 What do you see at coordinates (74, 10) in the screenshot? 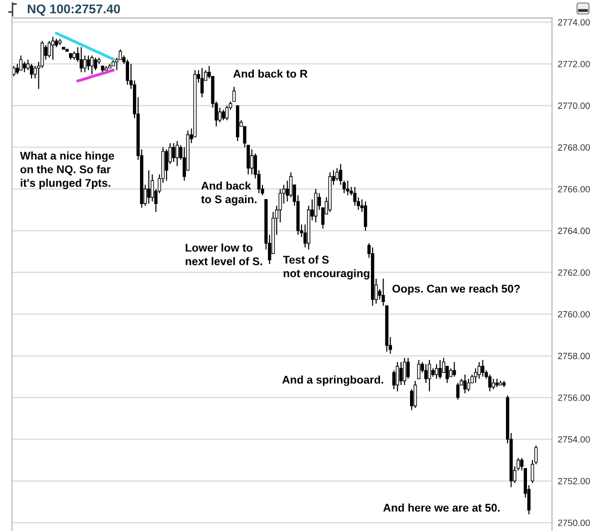
I see `chart-title: NQ 100:2757.40` at bounding box center [74, 10].